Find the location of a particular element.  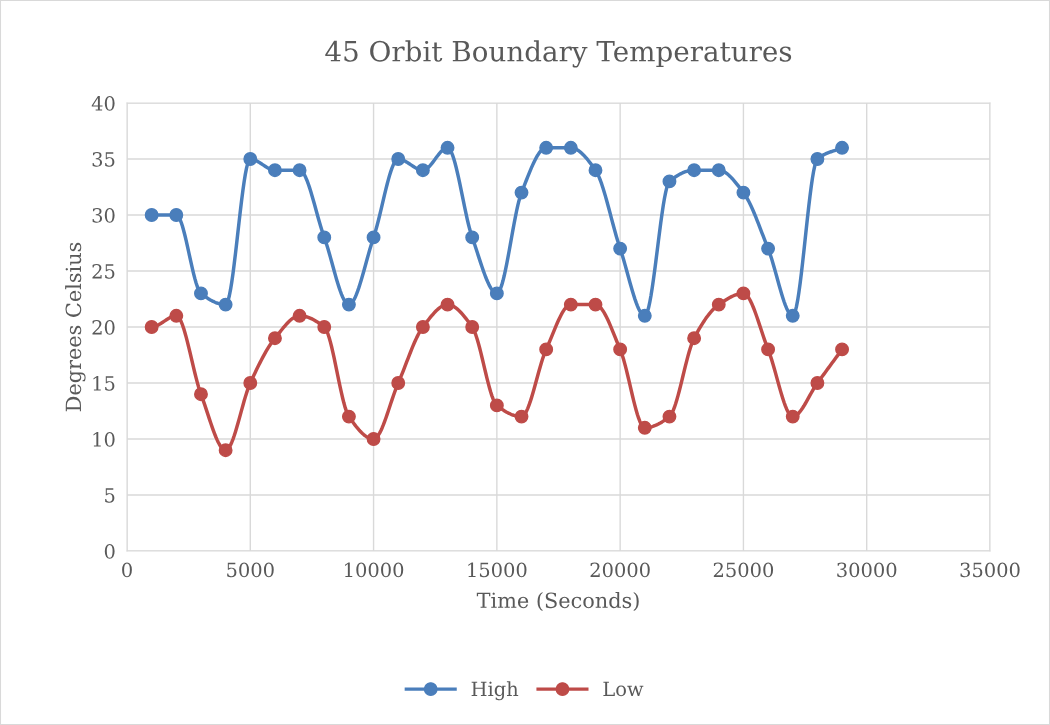

y-tick-label: 10 is located at coordinates (104, 439).